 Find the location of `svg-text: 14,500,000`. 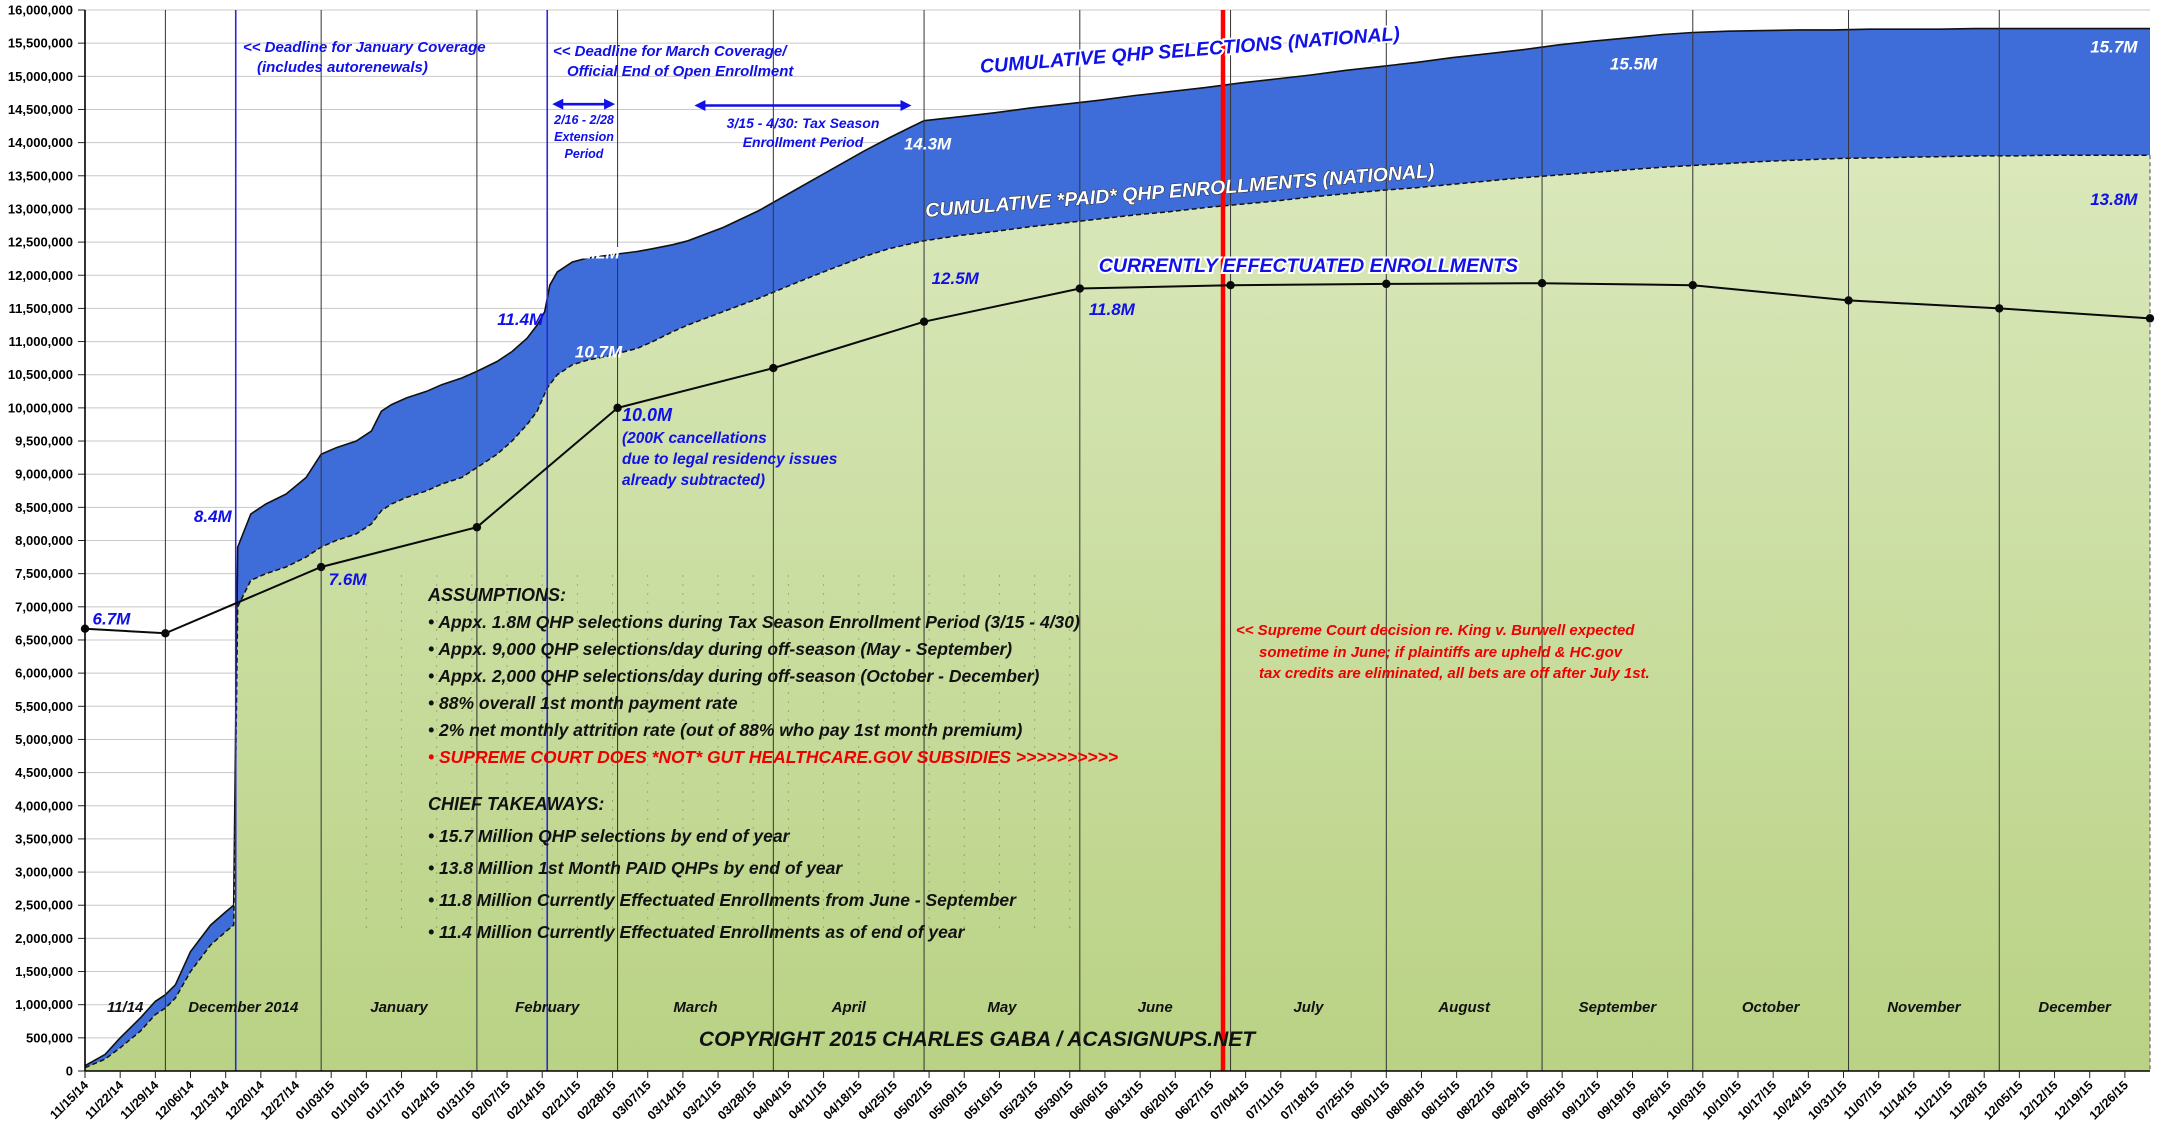

svg-text: 14,500,000 is located at coordinates (40, 109).